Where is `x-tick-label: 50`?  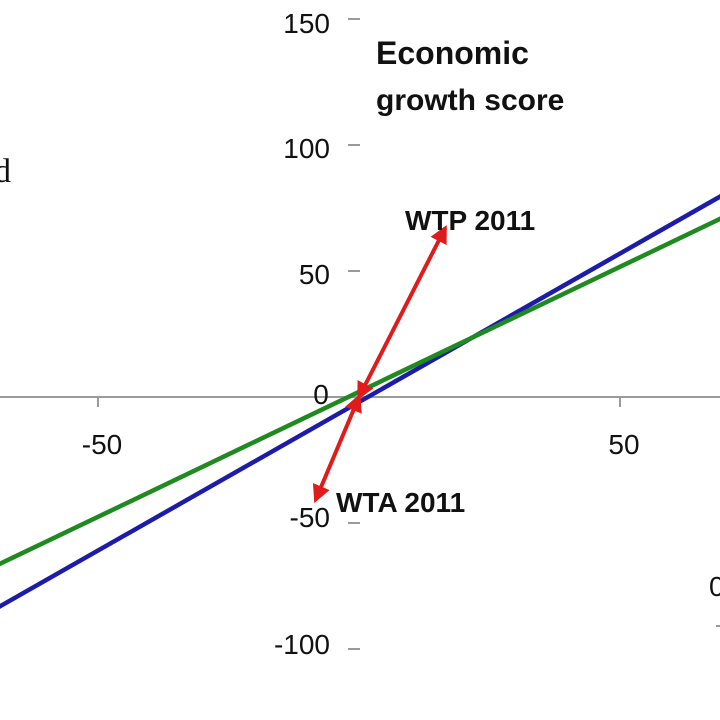
x-tick-label: 50 is located at coordinates (623, 444).